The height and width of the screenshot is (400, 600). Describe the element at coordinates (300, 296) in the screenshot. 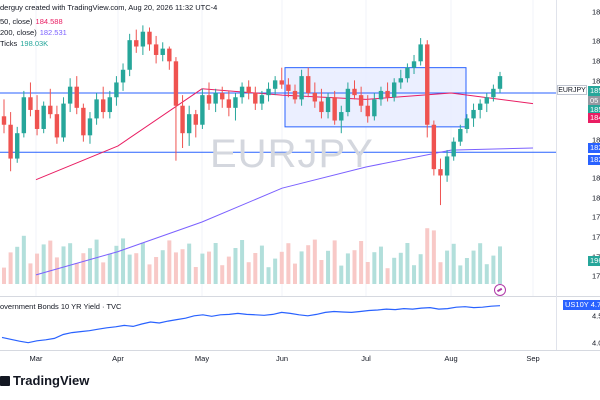

I see `pane-divider` at that location.